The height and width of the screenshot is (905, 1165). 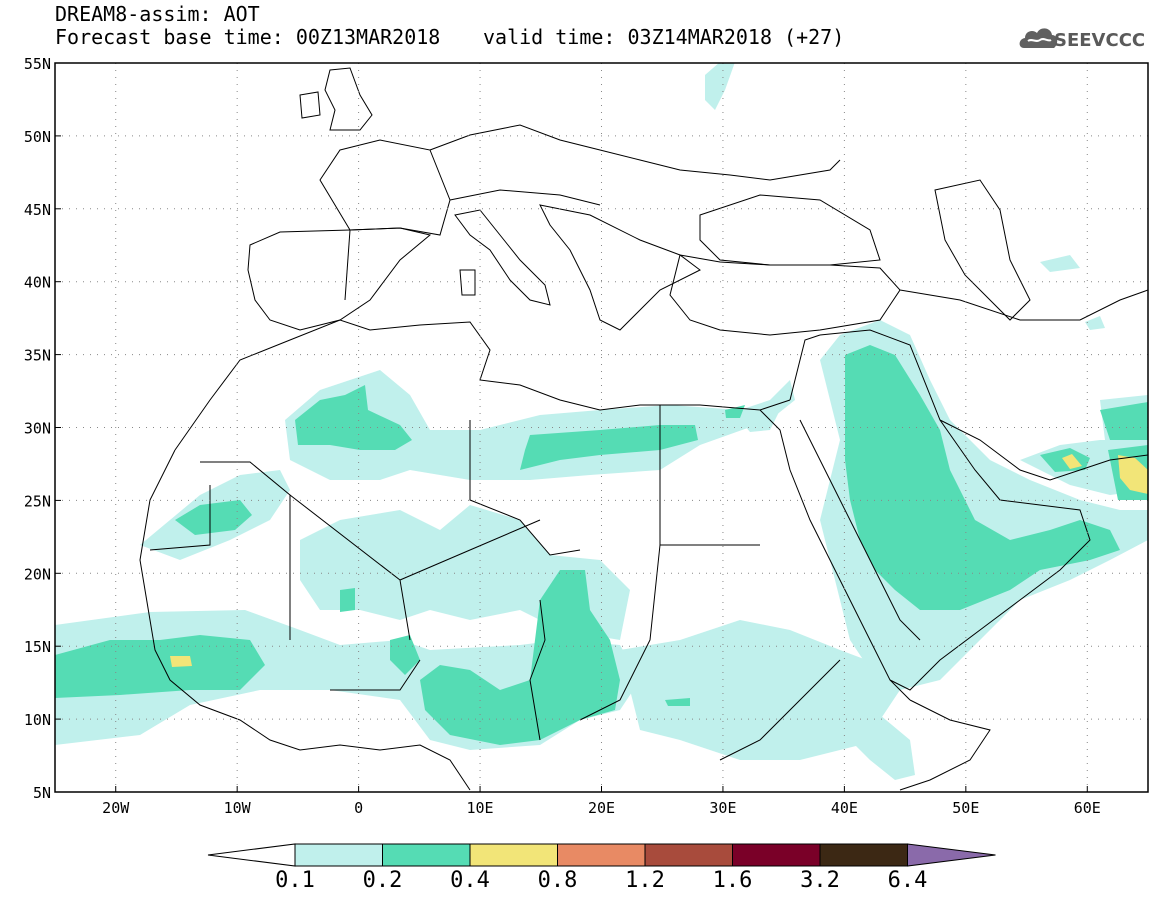 What do you see at coordinates (295, 880) in the screenshot?
I see `legend-level-label: 0.1` at bounding box center [295, 880].